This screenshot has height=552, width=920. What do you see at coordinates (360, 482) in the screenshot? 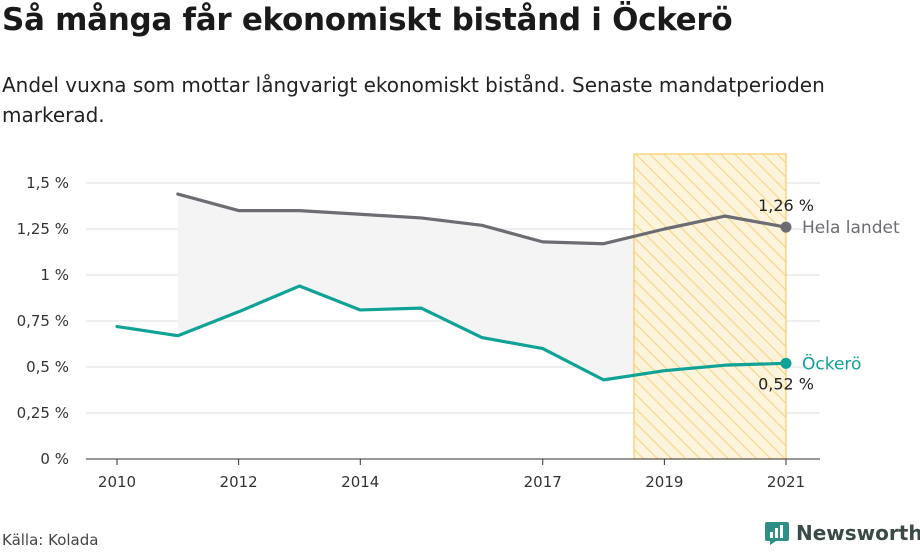
I see `x-tick-label: 2014` at bounding box center [360, 482].